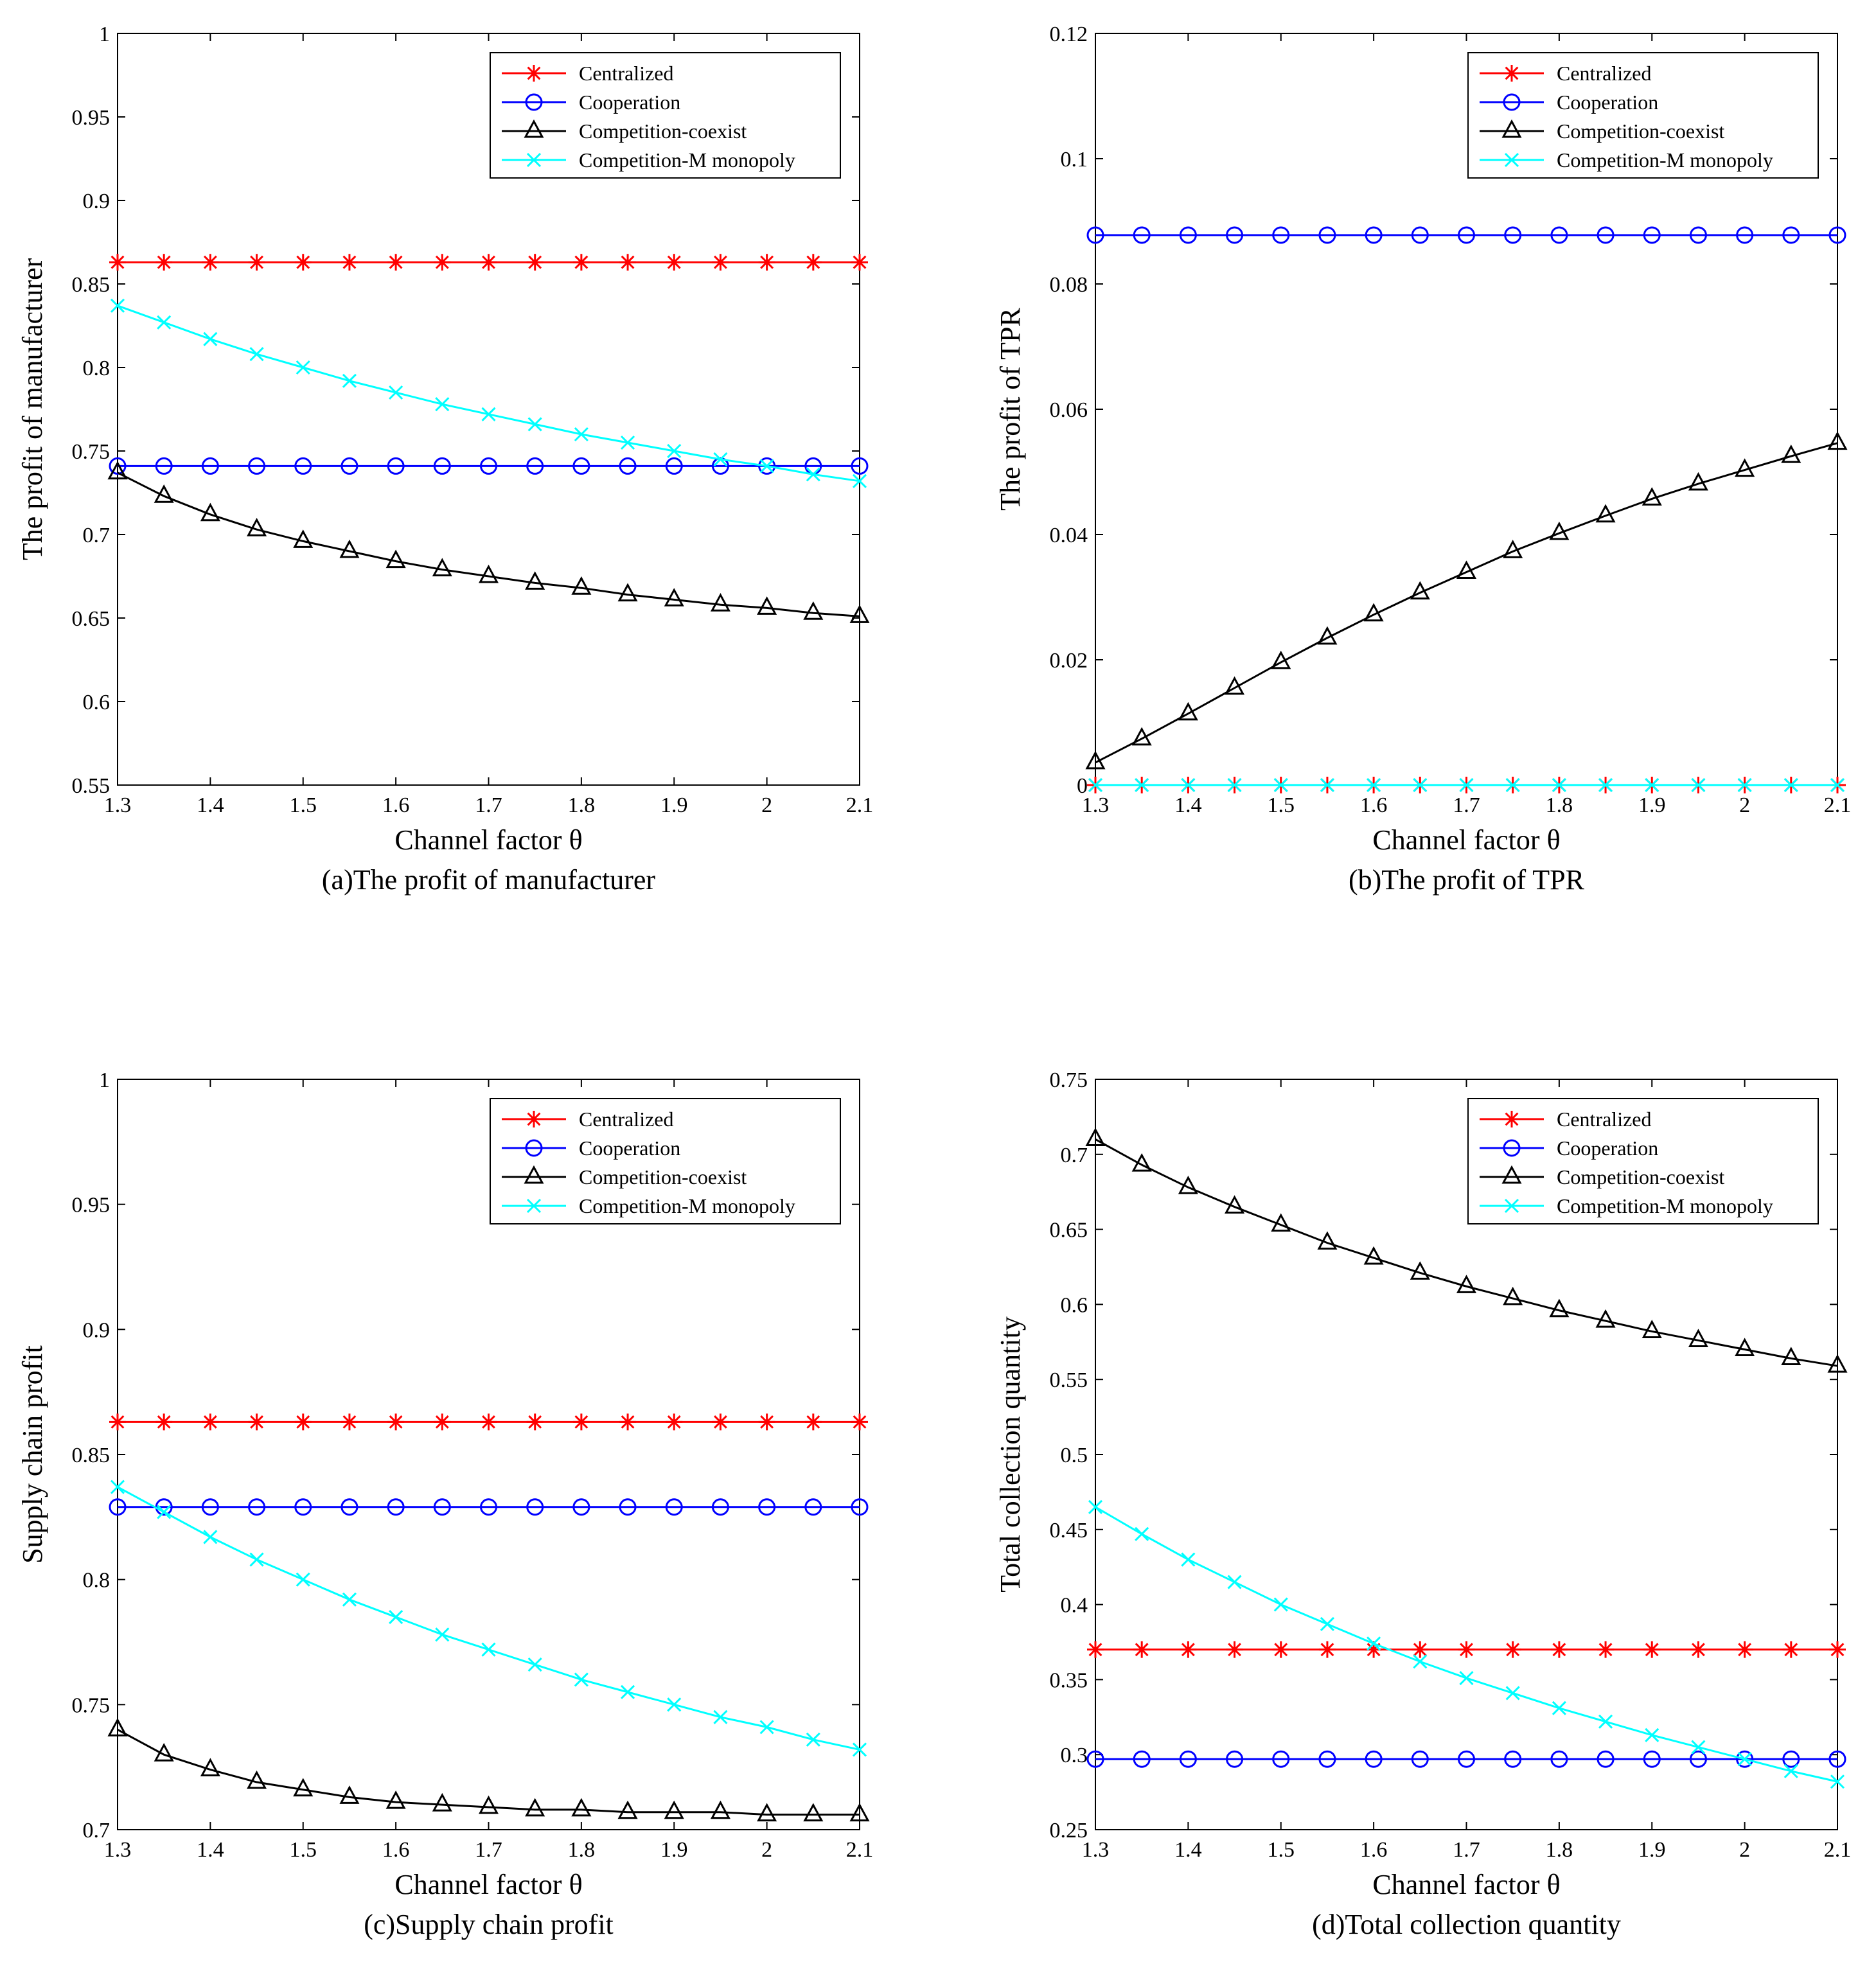  Describe the element at coordinates (32, 409) in the screenshot. I see `y-axis-label: The profit of manufacturer` at that location.